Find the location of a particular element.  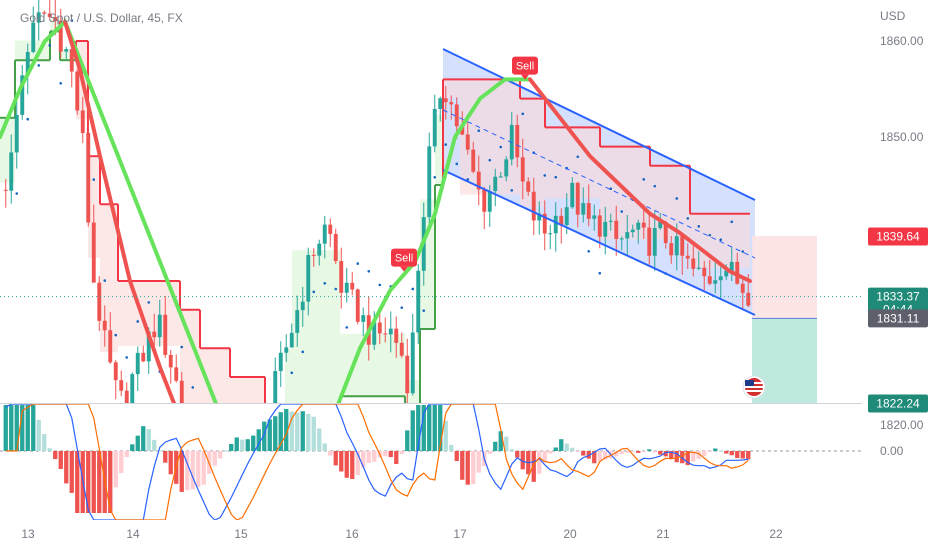

y-tick-label: 1860.00 is located at coordinates (902, 41).